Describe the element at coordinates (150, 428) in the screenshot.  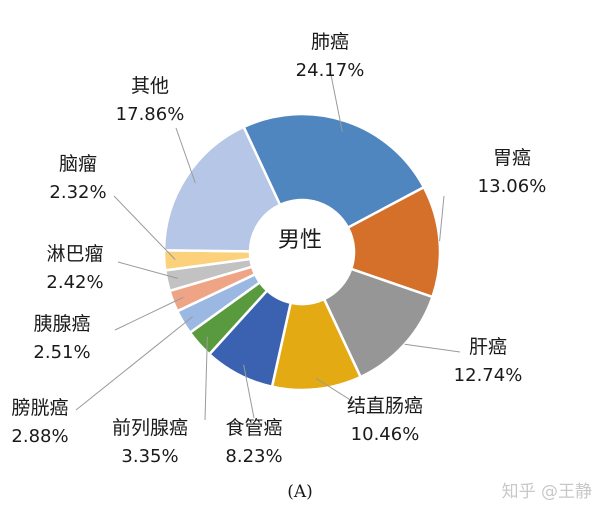
I see `slice-label-5: 前列腺癌` at that location.